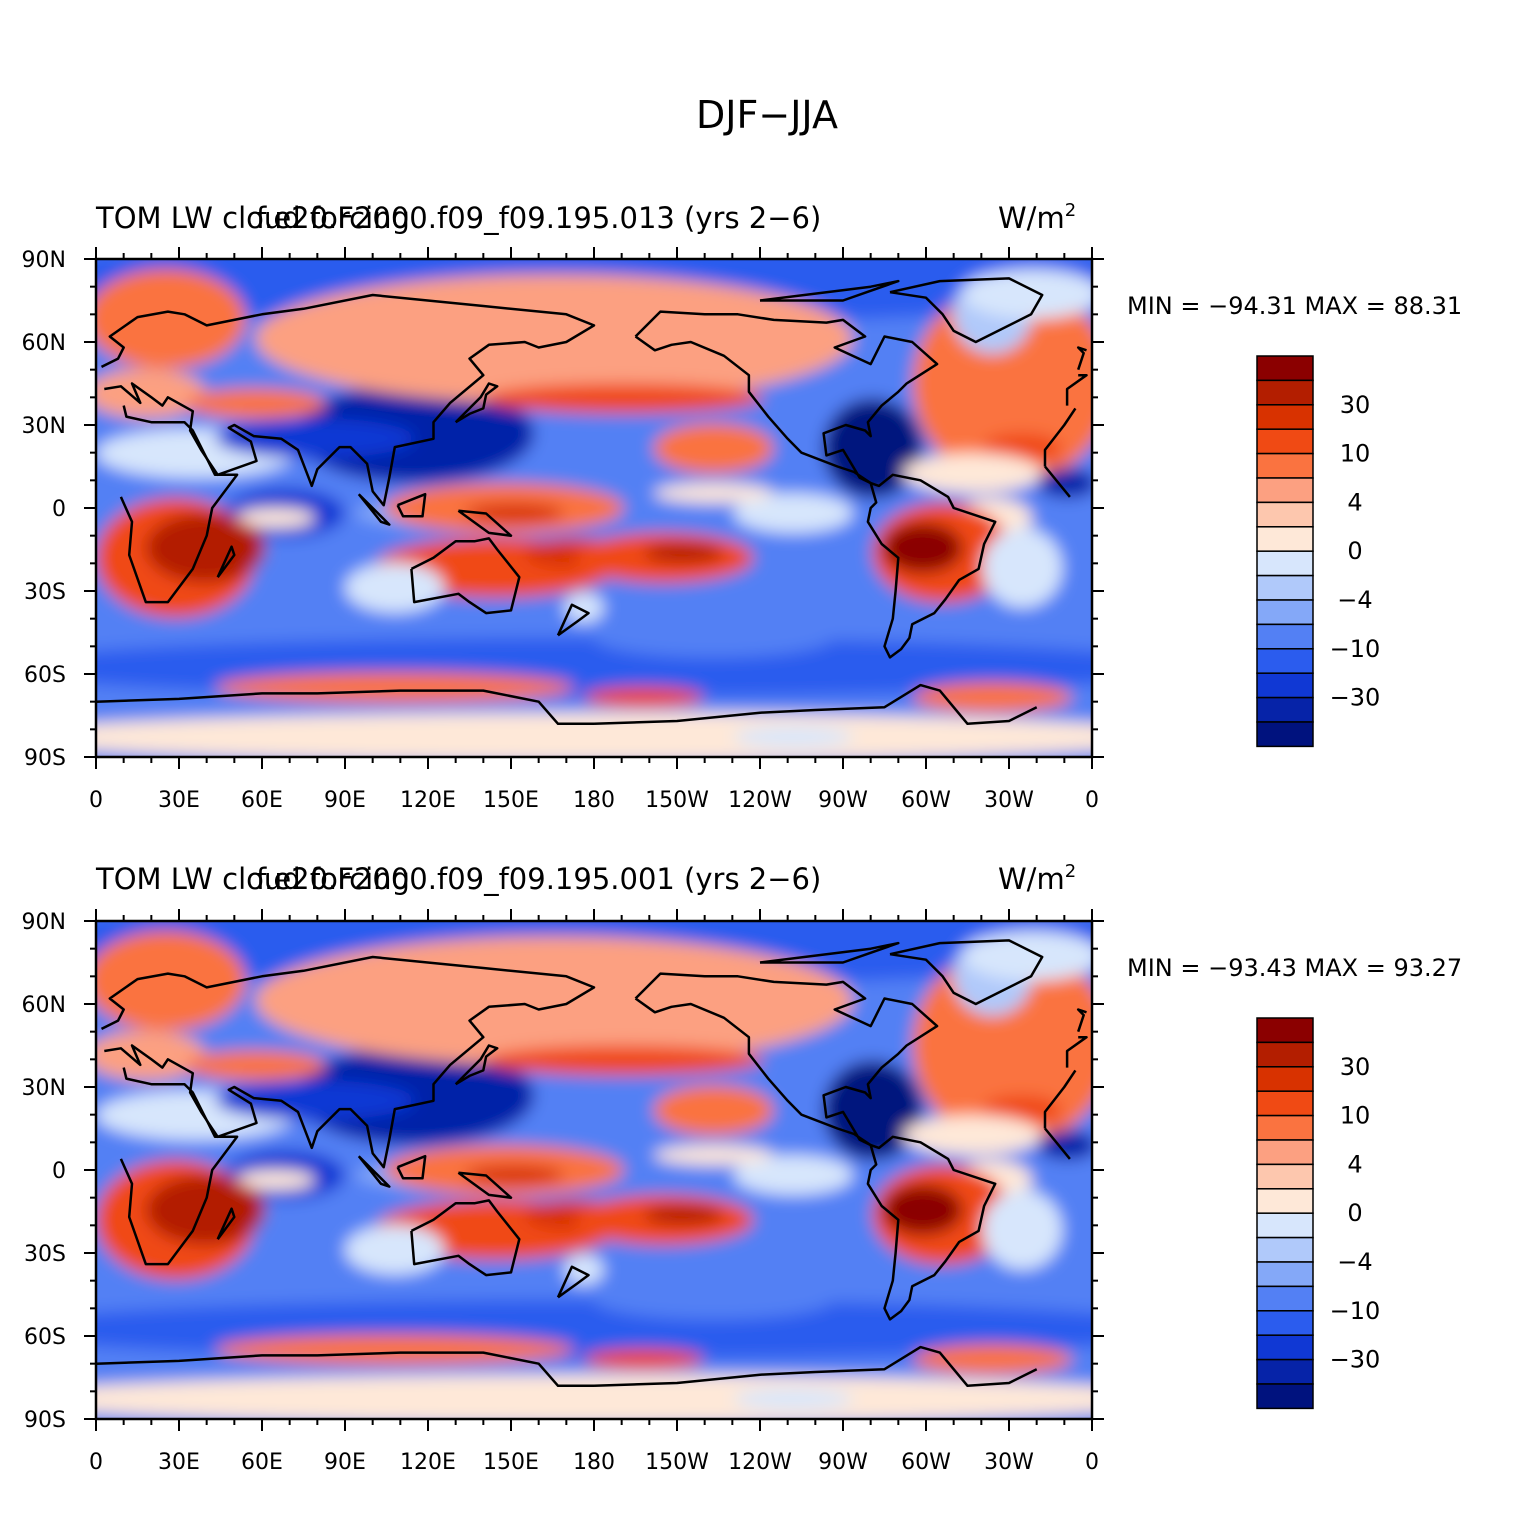 The width and height of the screenshot is (1535, 1535). What do you see at coordinates (1355, 649) in the screenshot?
I see `colorbar-label: −10` at bounding box center [1355, 649].